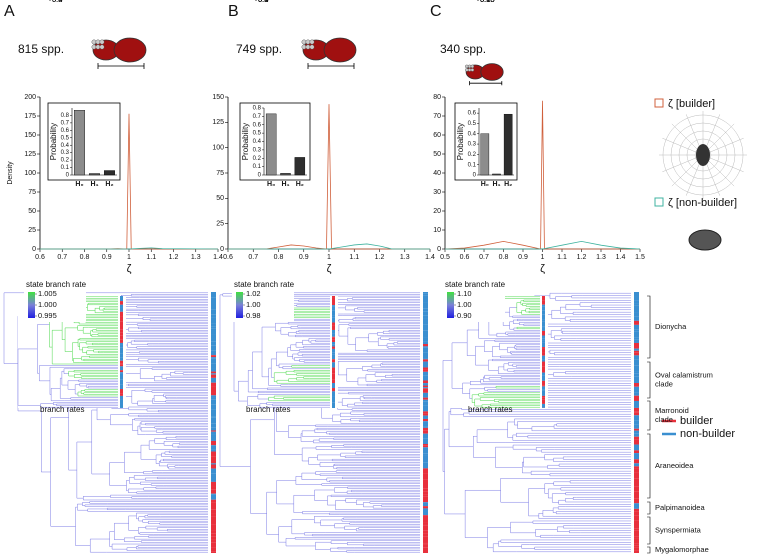 Image resolution: width=757 pixels, height=557 pixels. I want to click on legend-tick-label: 0.10, so click(487, 2).